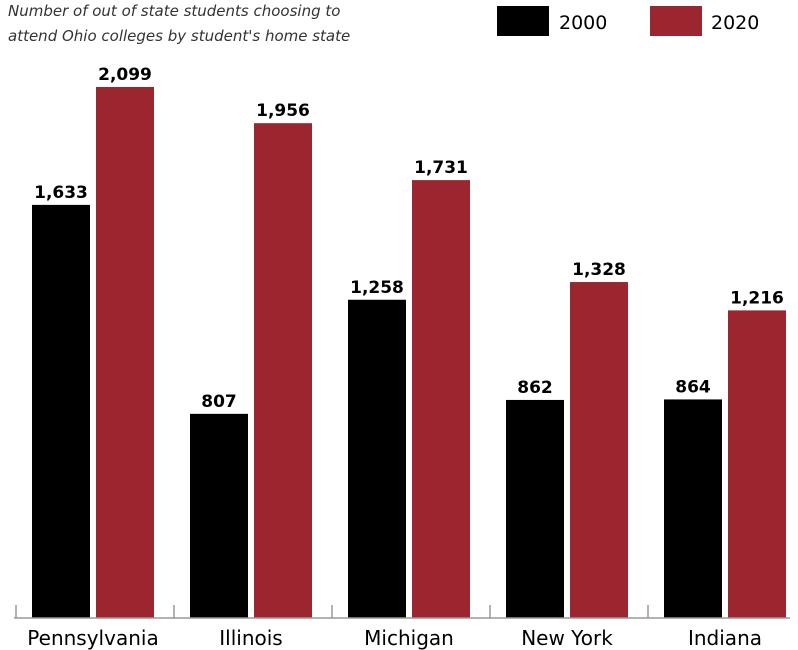 The image size is (798, 650). I want to click on bar-pennsylvania-2000, so click(61, 411).